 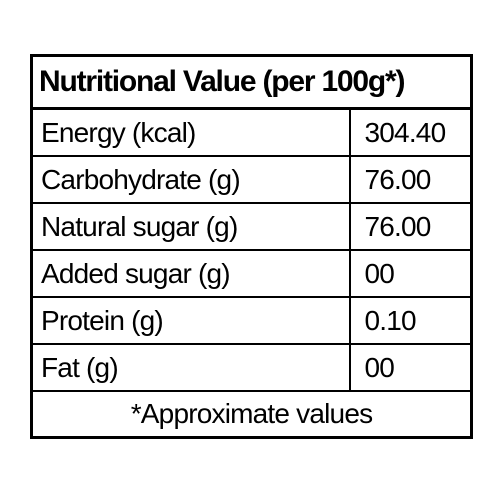 I want to click on table-header-row: Nutritional Value (per 100g*), so click(x=251, y=82).